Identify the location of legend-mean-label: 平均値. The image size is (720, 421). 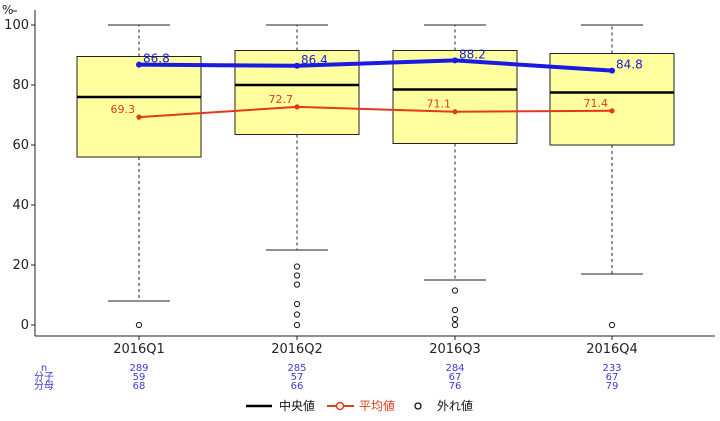
(377, 405).